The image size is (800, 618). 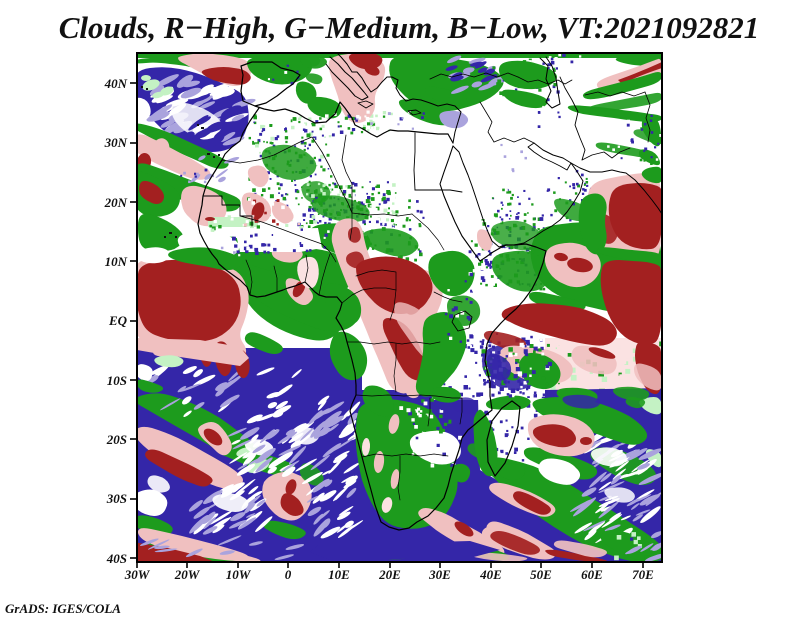 What do you see at coordinates (116, 498) in the screenshot?
I see `svg-text: 30S` at bounding box center [116, 498].